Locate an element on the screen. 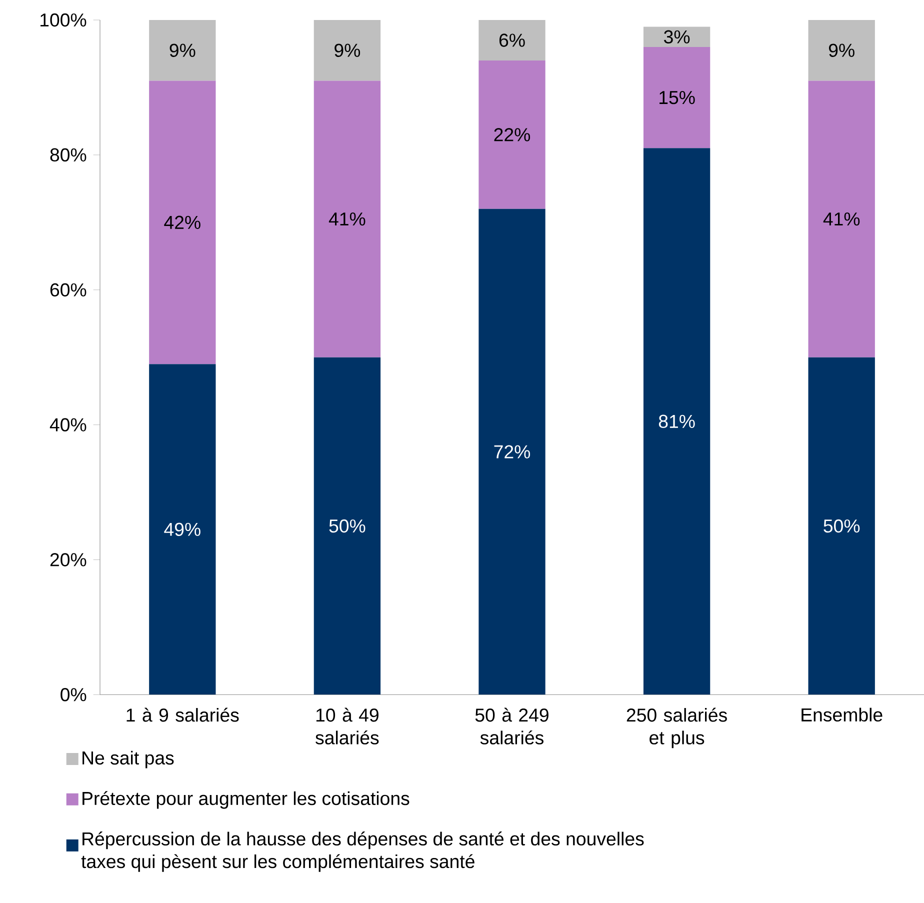 This screenshot has width=924, height=903. y-tick-label: 80% is located at coordinates (68, 155).